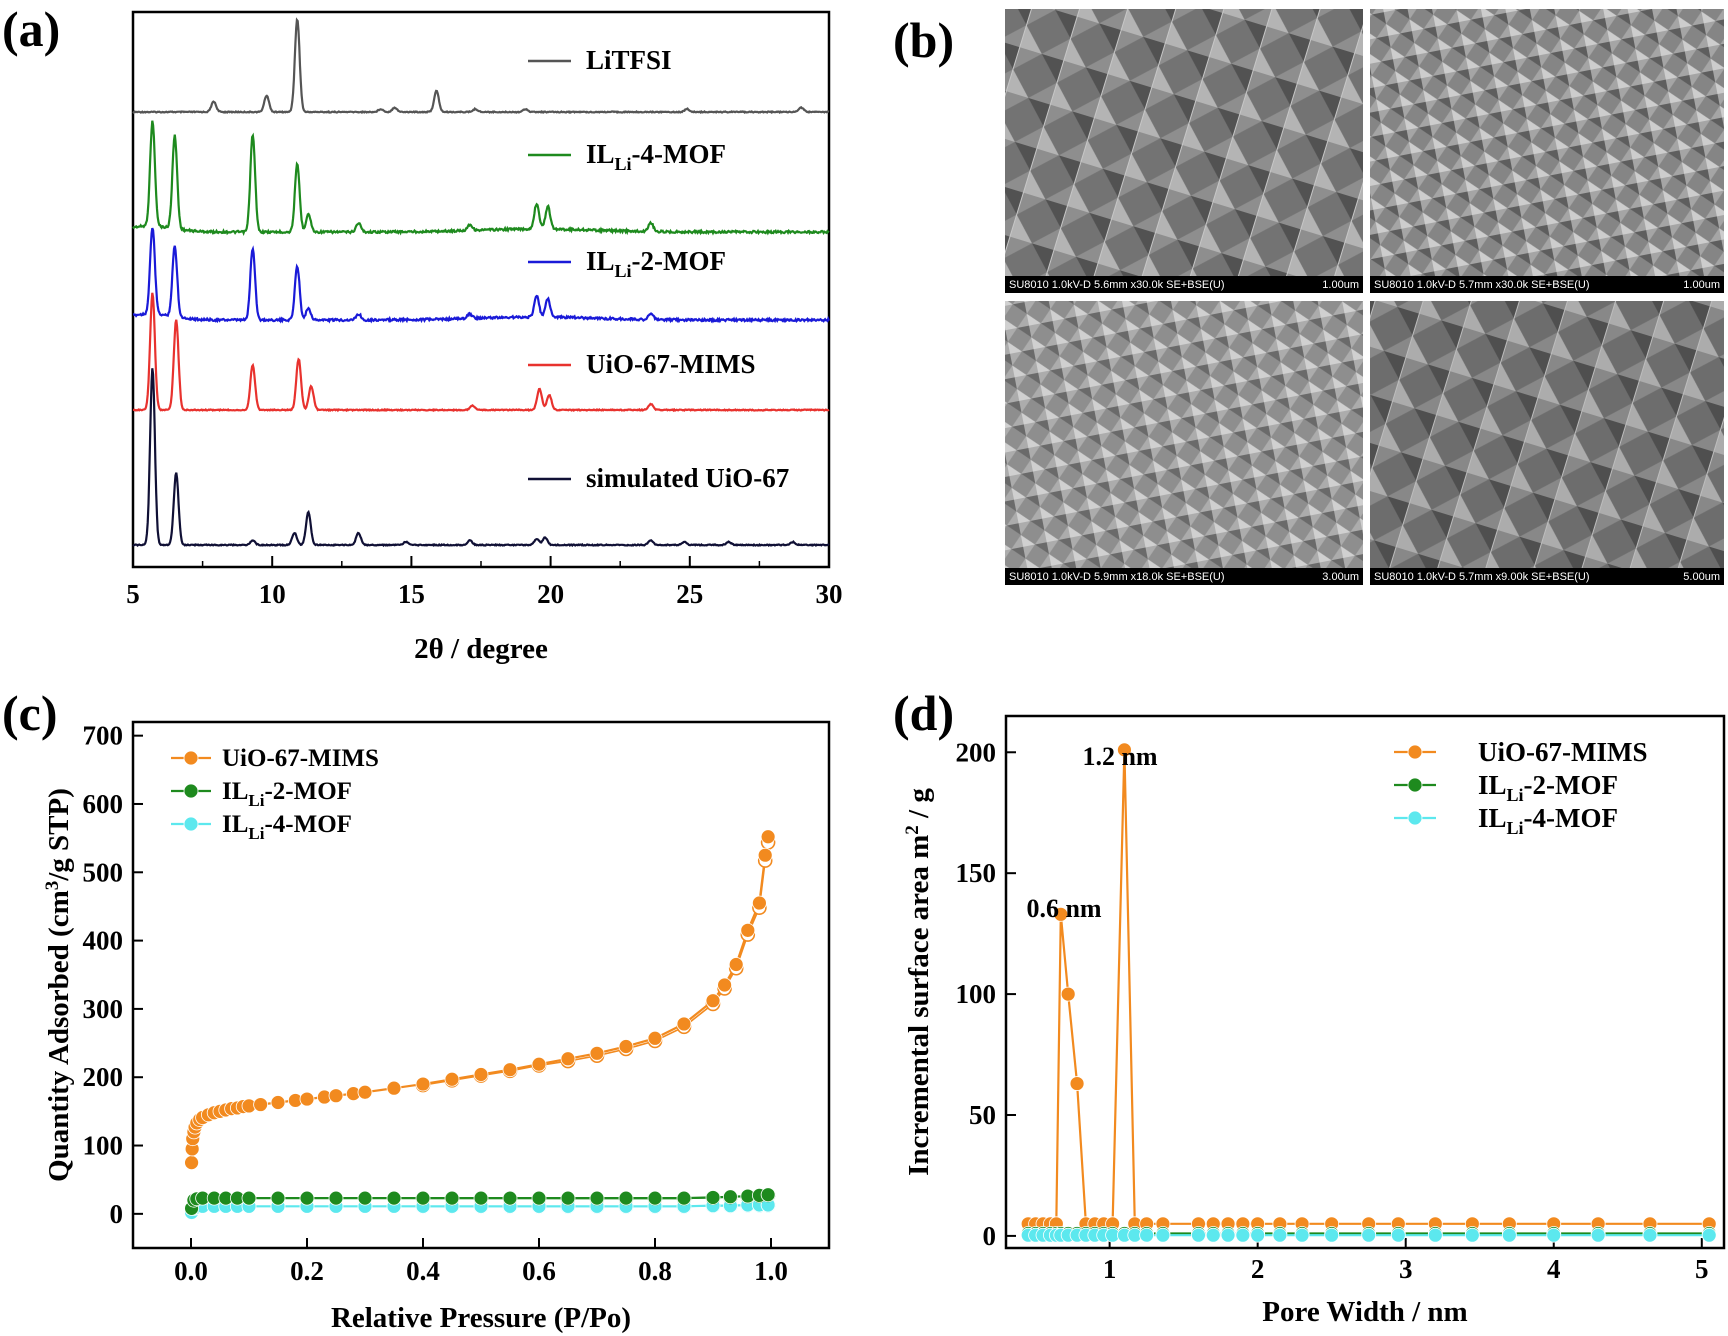 This screenshot has height=1336, width=1728. Describe the element at coordinates (687, 478) in the screenshot. I see `xrd-legend-label-simulated-uio-67: simulated UiO-67` at that location.